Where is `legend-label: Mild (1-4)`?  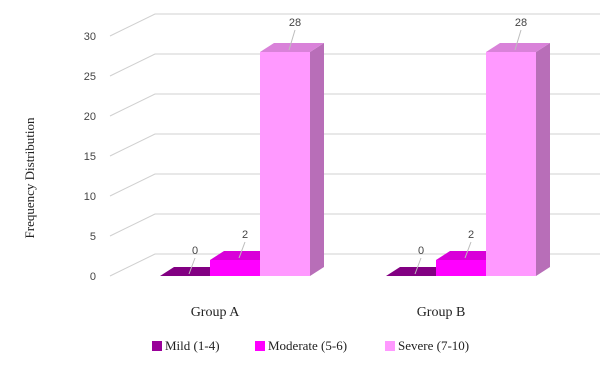
legend-label: Mild (1-4) is located at coordinates (192, 345).